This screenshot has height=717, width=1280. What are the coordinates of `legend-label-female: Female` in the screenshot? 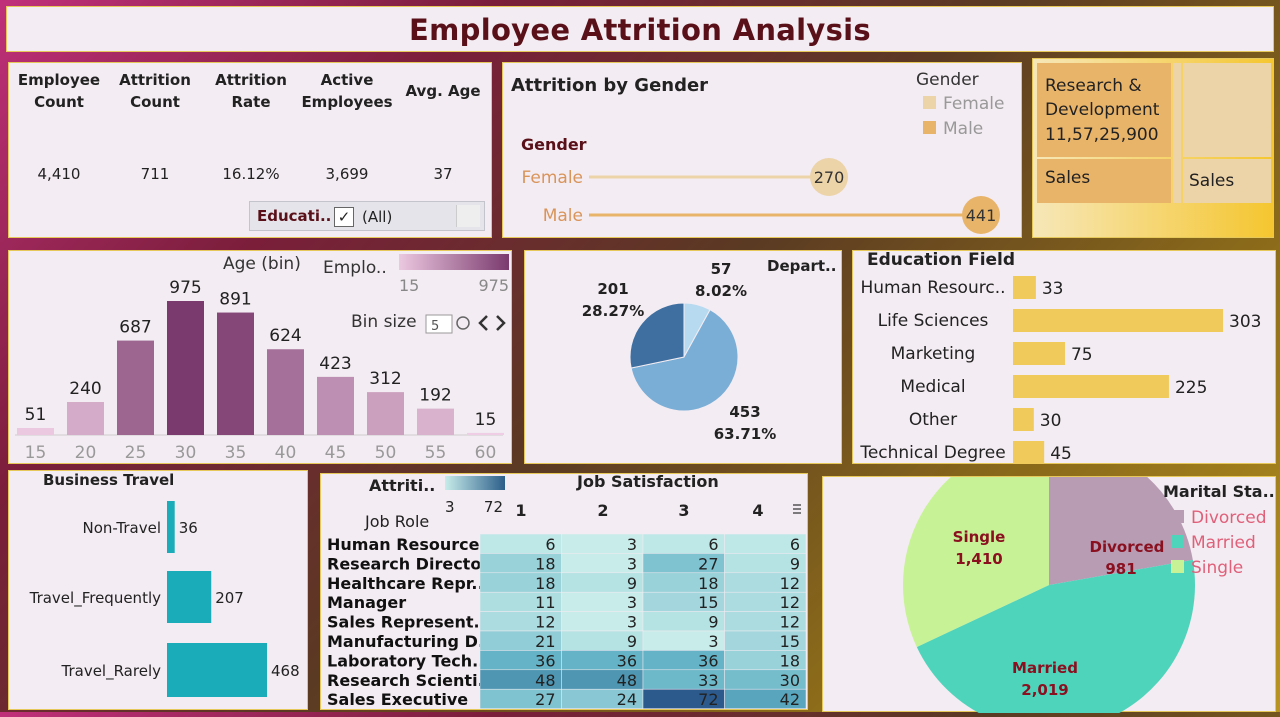 It's located at (973, 104).